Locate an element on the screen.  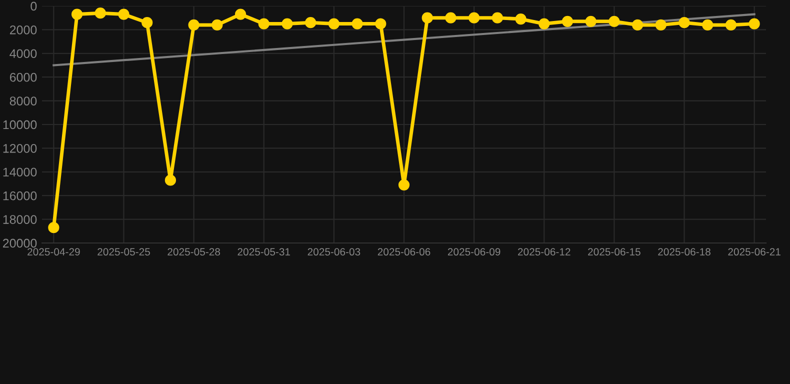
x-tick-label: 2025-06-18 is located at coordinates (684, 252).